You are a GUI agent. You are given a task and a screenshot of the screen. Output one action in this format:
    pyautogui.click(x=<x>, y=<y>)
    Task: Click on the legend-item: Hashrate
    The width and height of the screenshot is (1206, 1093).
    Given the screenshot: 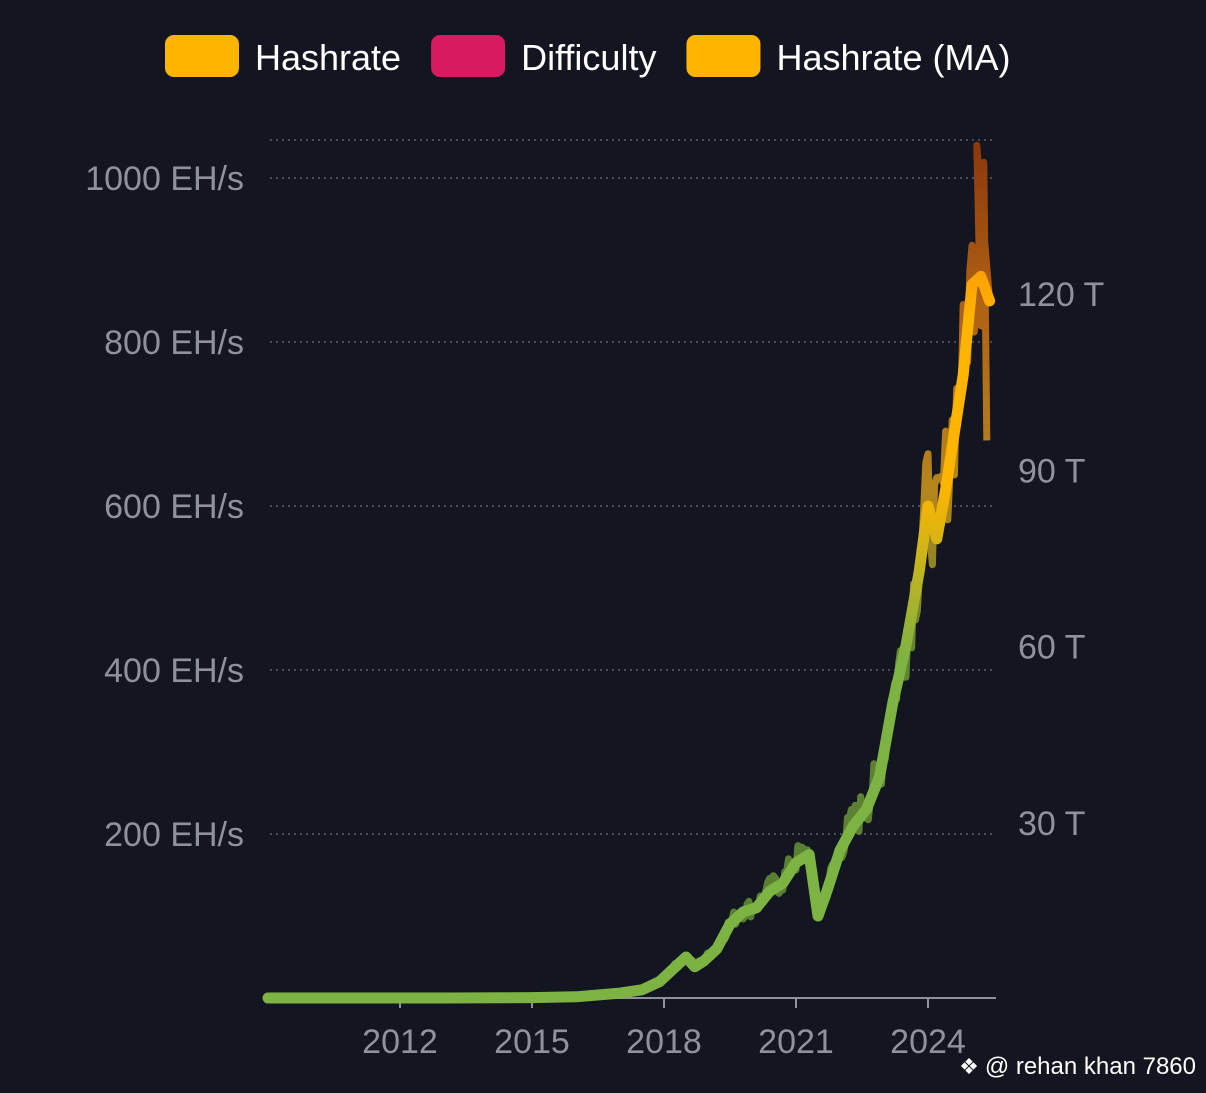 What is the action you would take?
    pyautogui.click(x=283, y=56)
    